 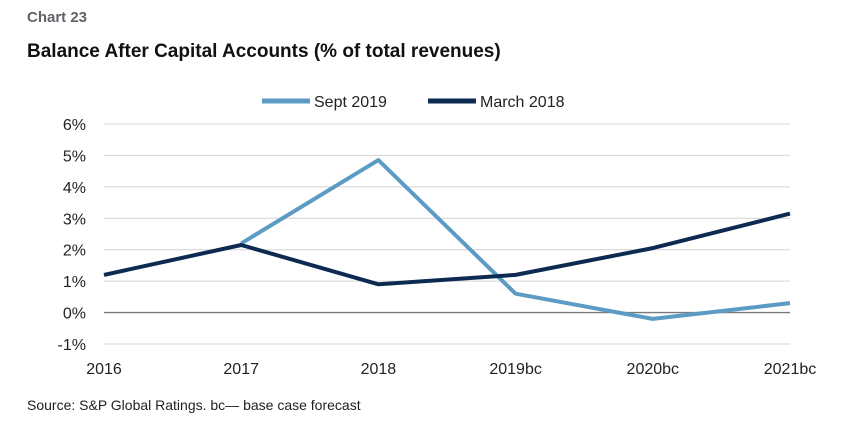 I want to click on y-tick-label: 4%, so click(x=74, y=188).